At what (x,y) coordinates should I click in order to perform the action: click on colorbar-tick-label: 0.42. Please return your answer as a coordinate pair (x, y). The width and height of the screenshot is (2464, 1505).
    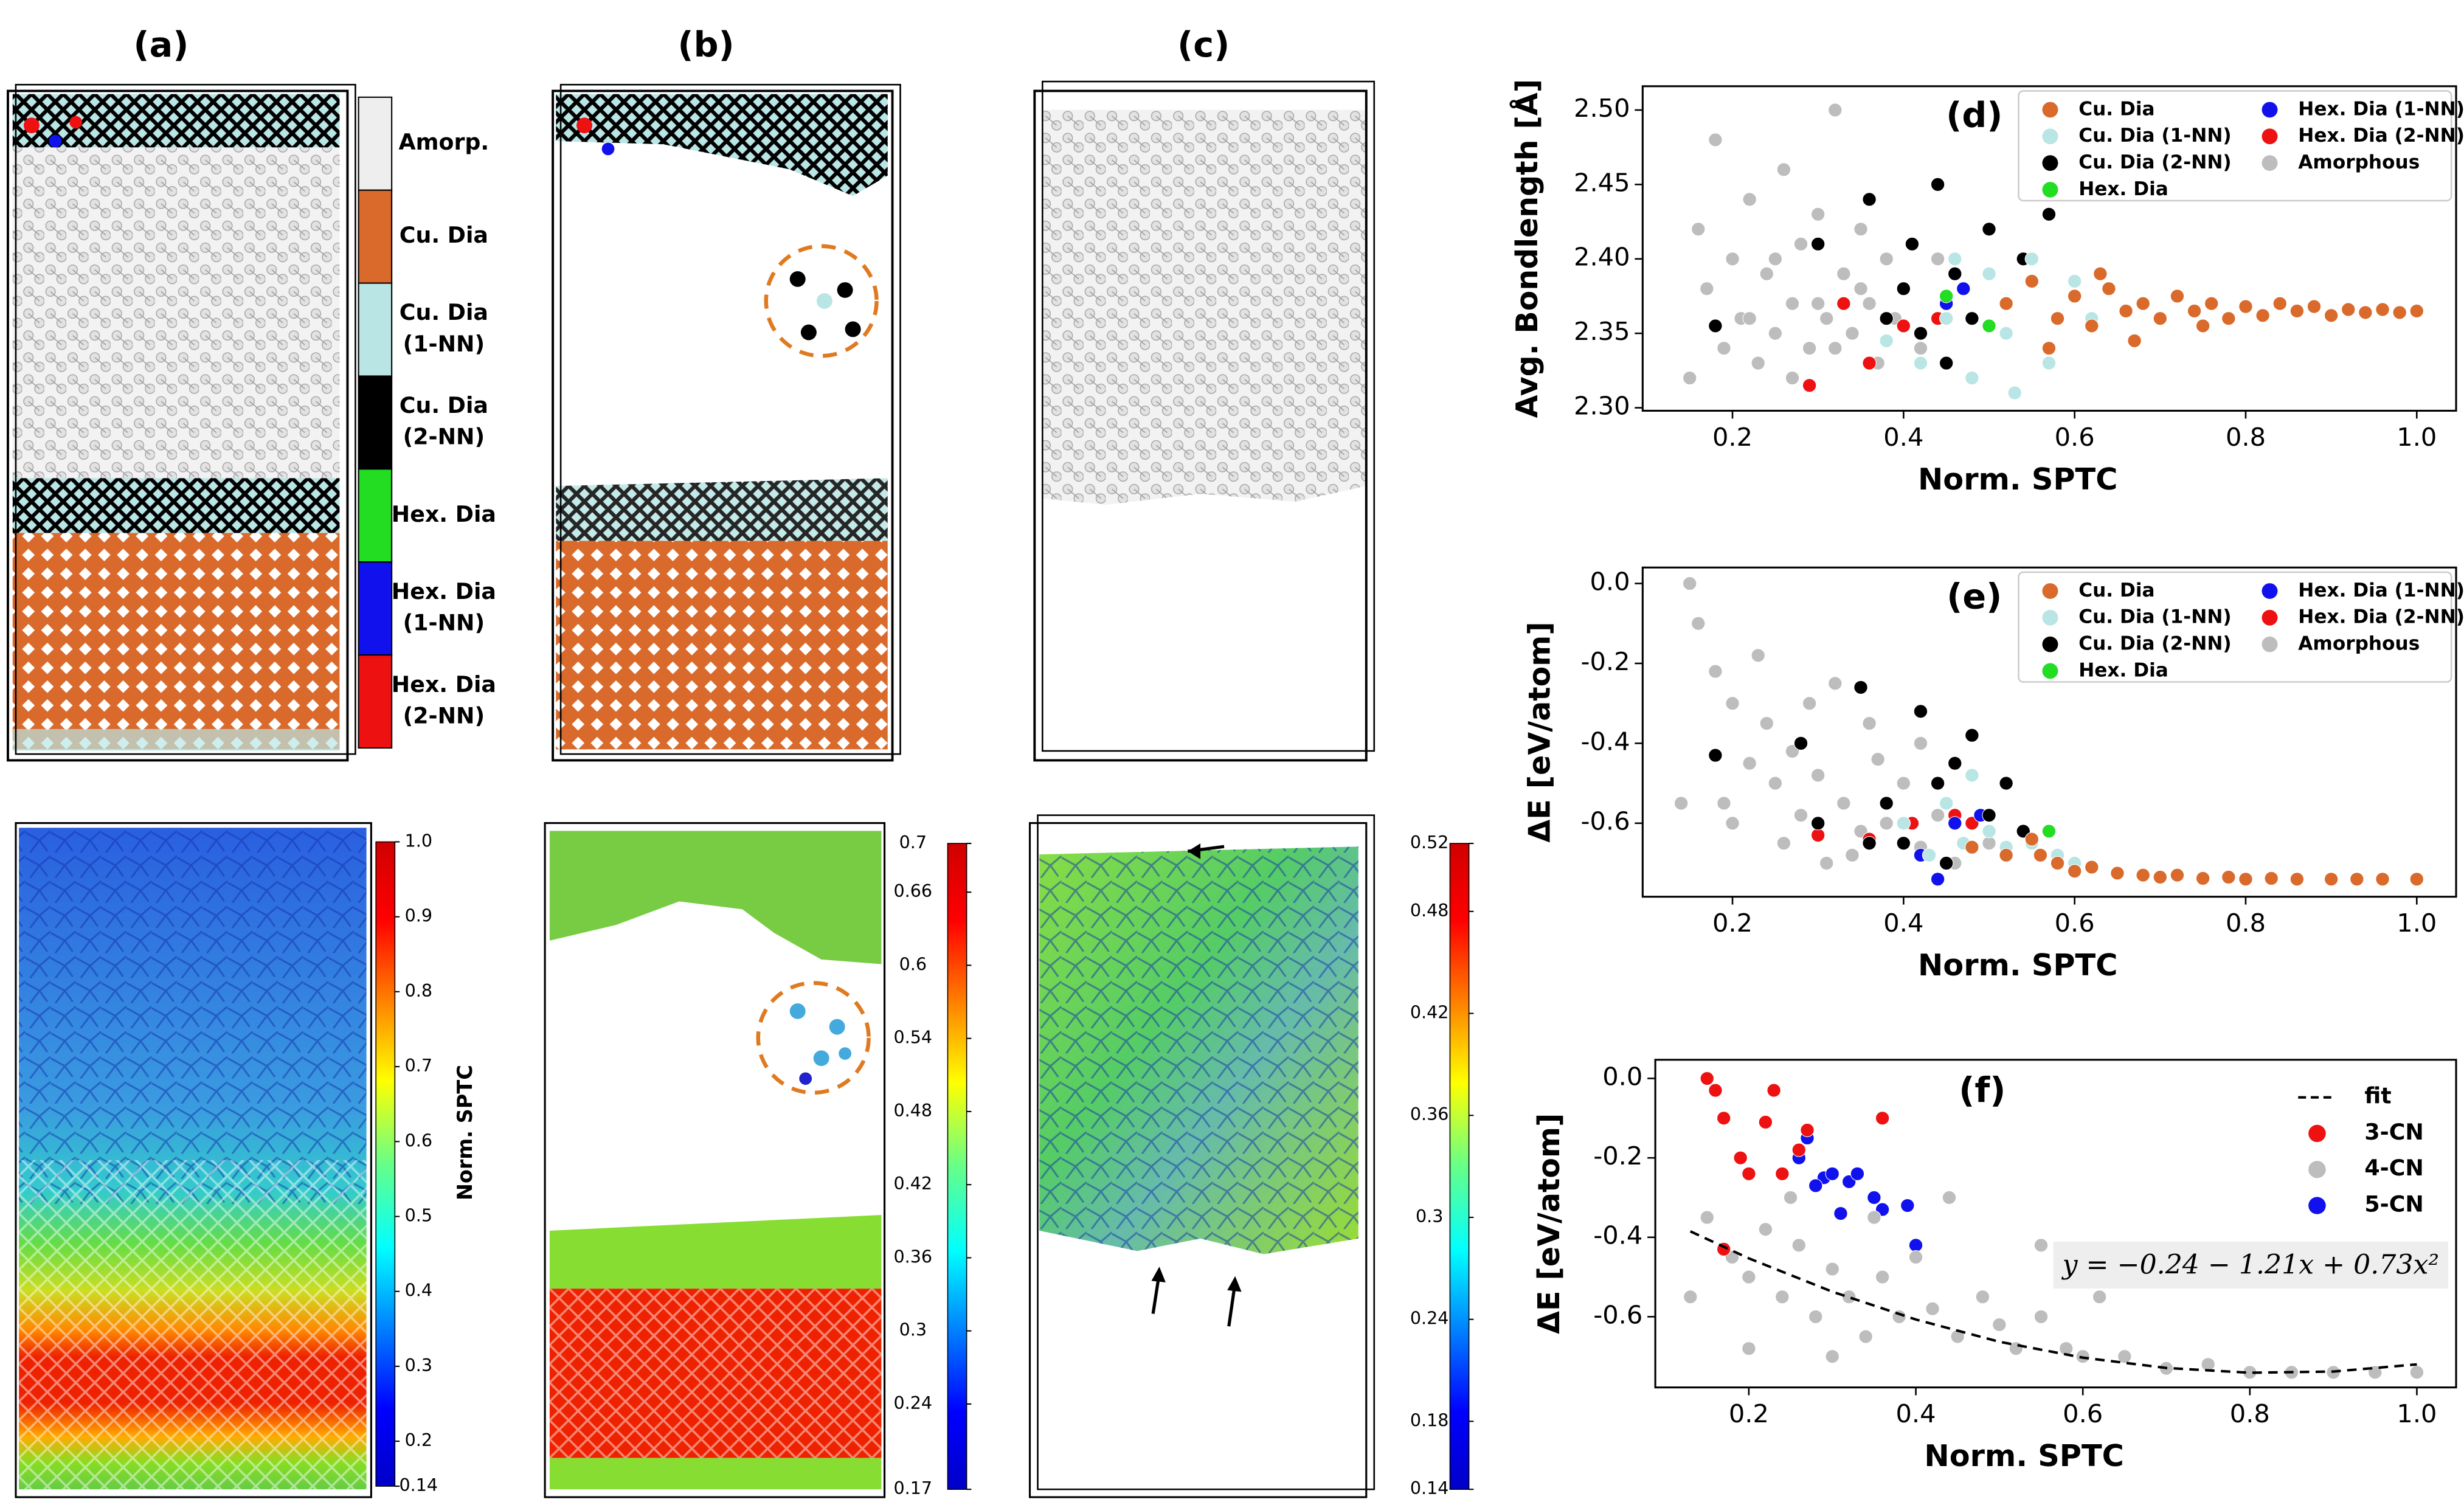
    Looking at the image, I should click on (913, 1184).